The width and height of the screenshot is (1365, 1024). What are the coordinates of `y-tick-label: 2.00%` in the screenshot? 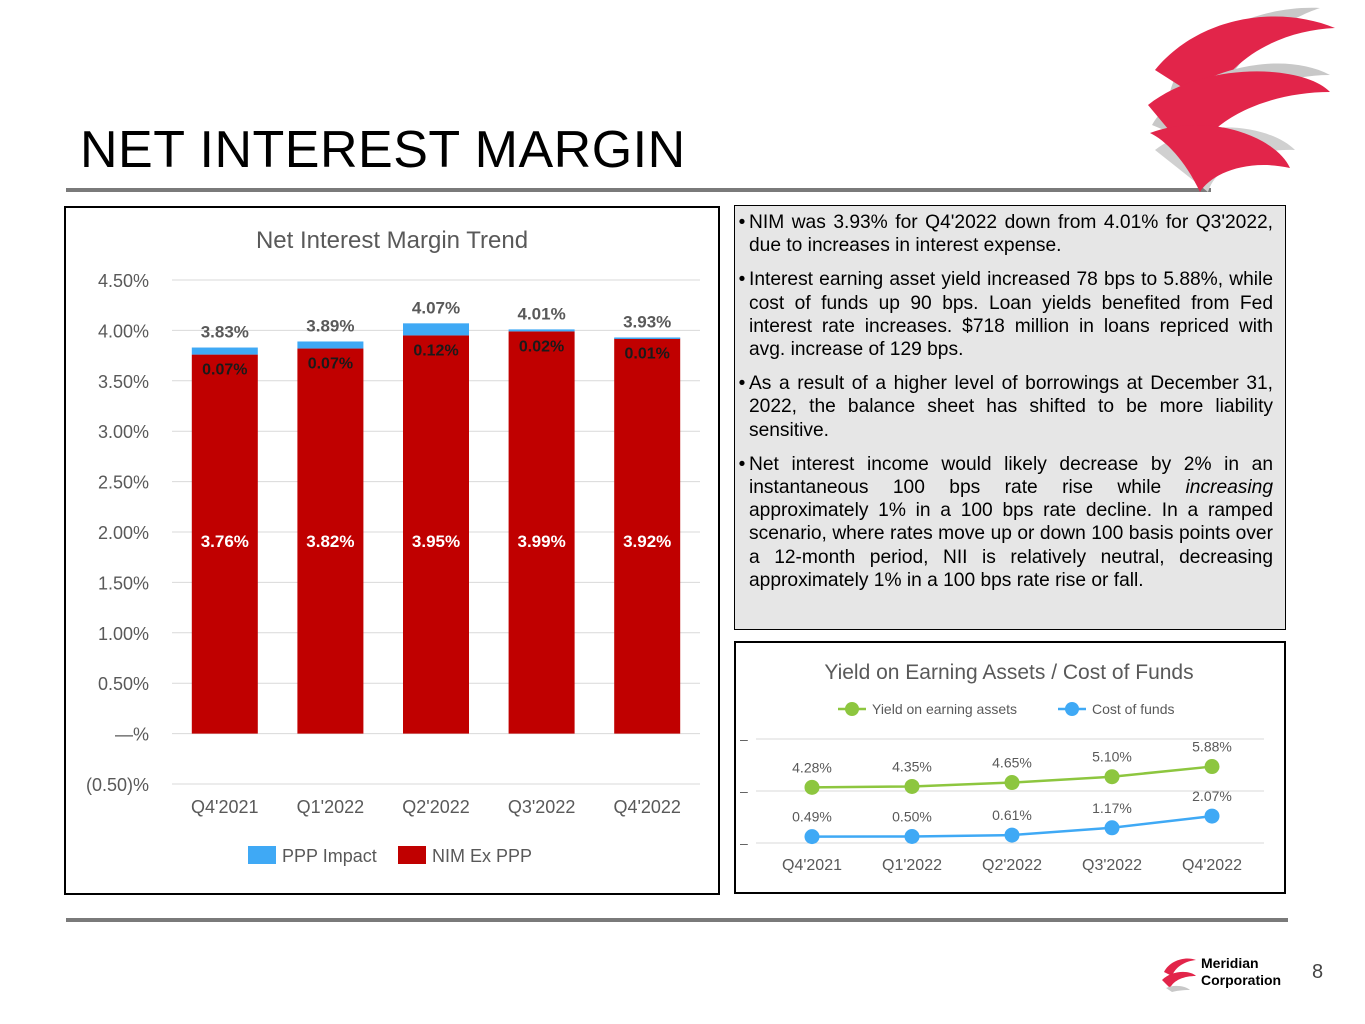 It's located at (123, 533).